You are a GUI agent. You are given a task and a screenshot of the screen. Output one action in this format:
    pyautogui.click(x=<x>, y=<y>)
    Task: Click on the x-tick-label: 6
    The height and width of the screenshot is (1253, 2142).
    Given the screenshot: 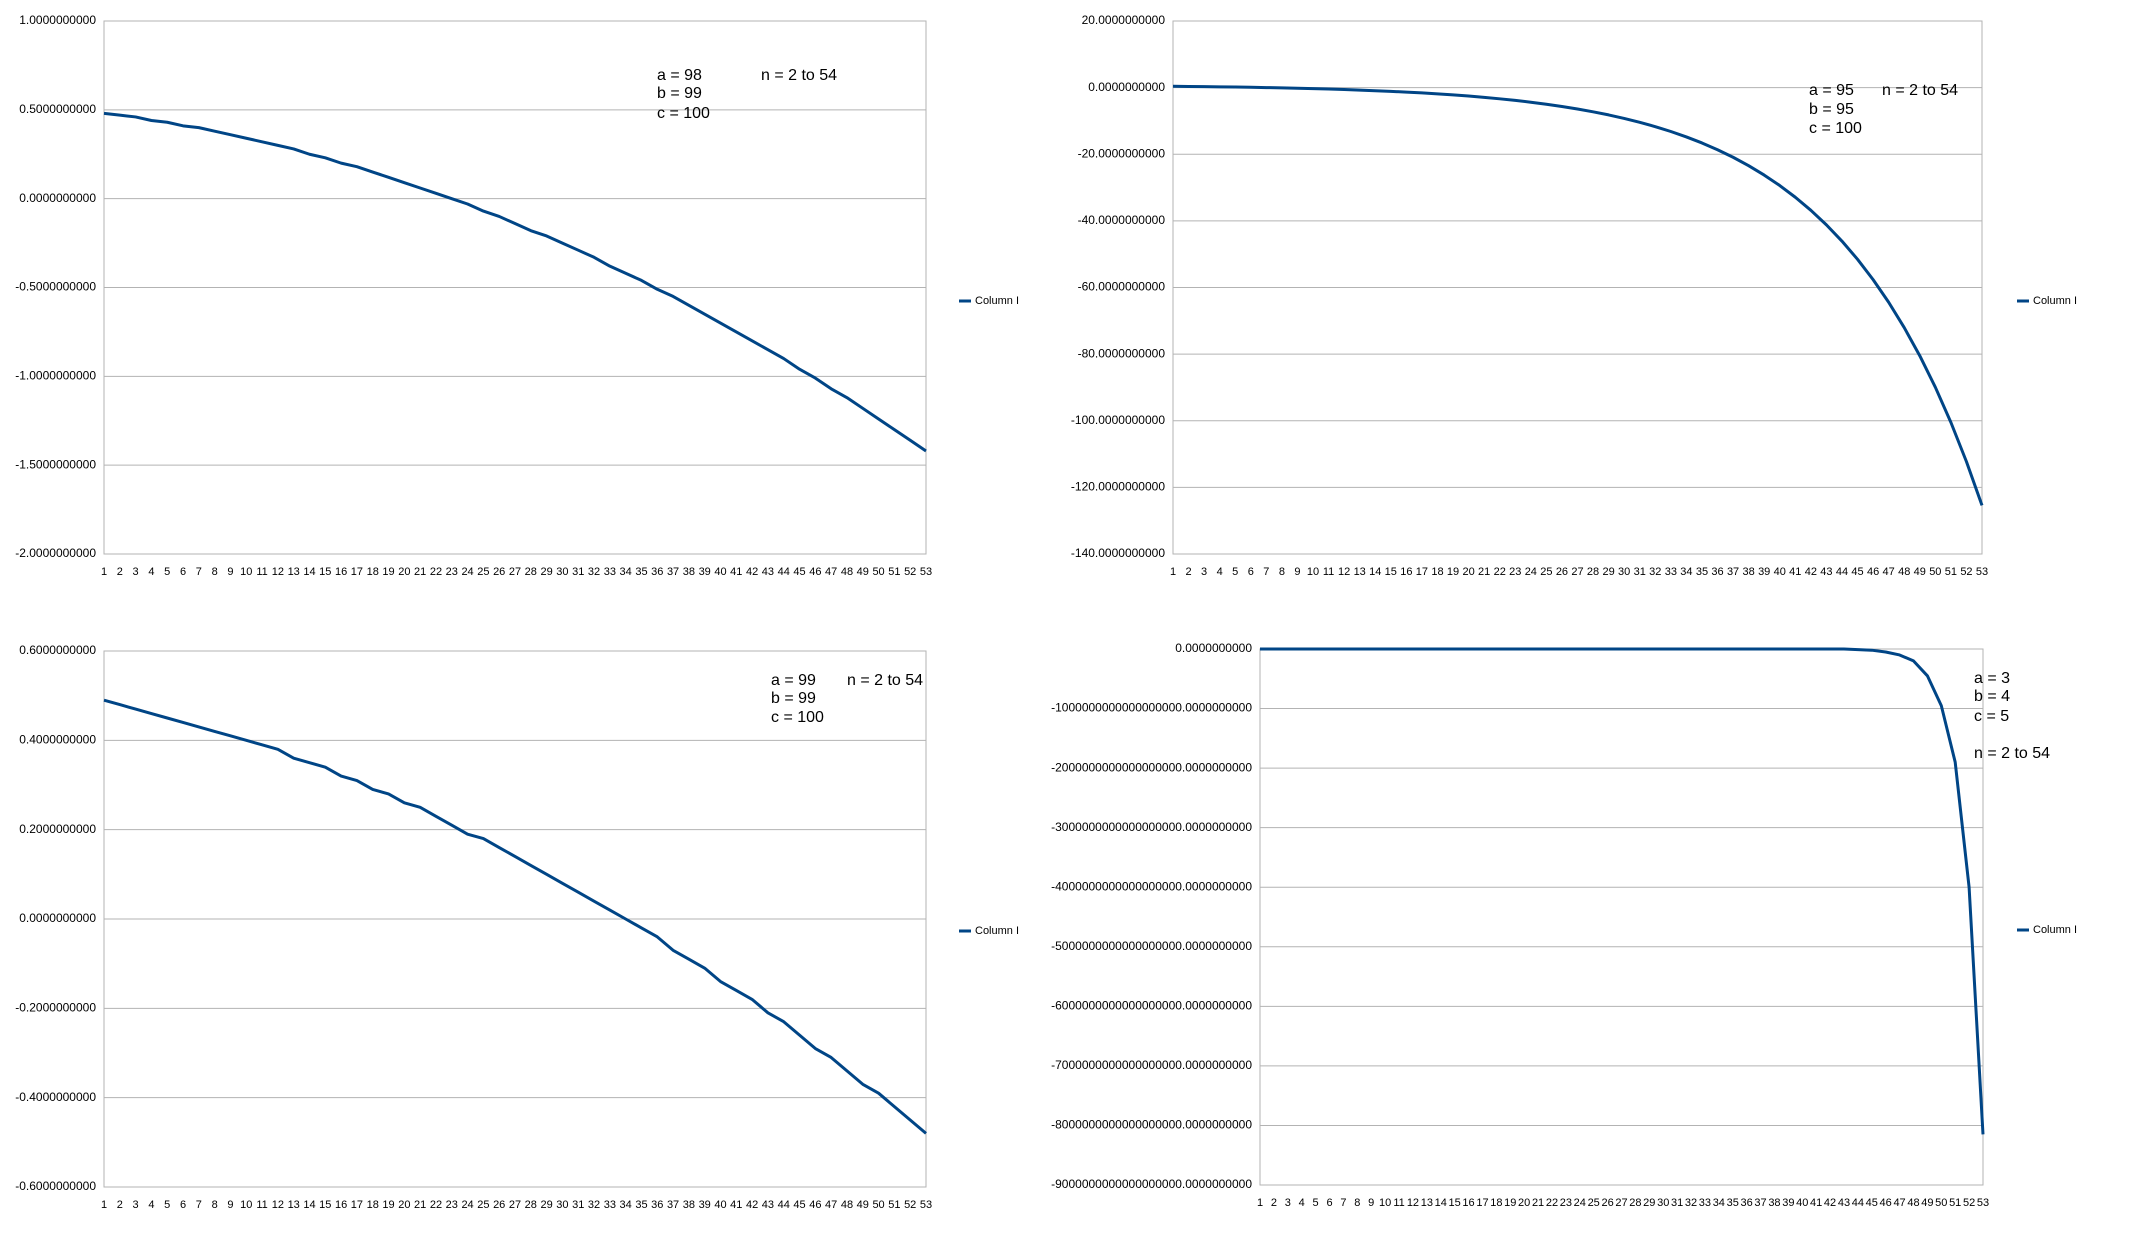 What is the action you would take?
    pyautogui.click(x=183, y=572)
    